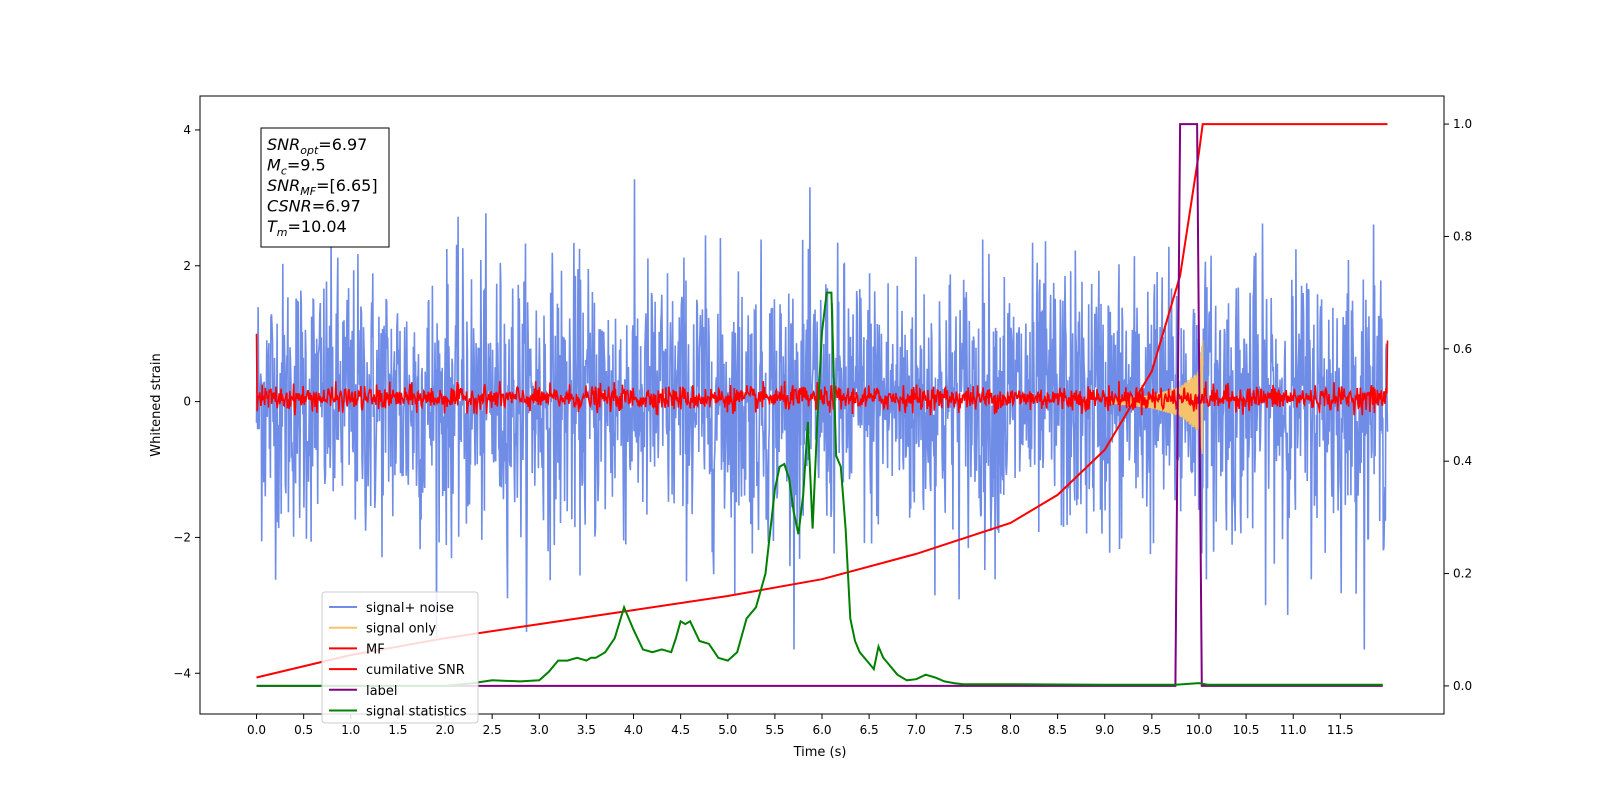 This screenshot has height=800, width=1600. I want to click on y2-tick-label: 0.8, so click(1462, 236).